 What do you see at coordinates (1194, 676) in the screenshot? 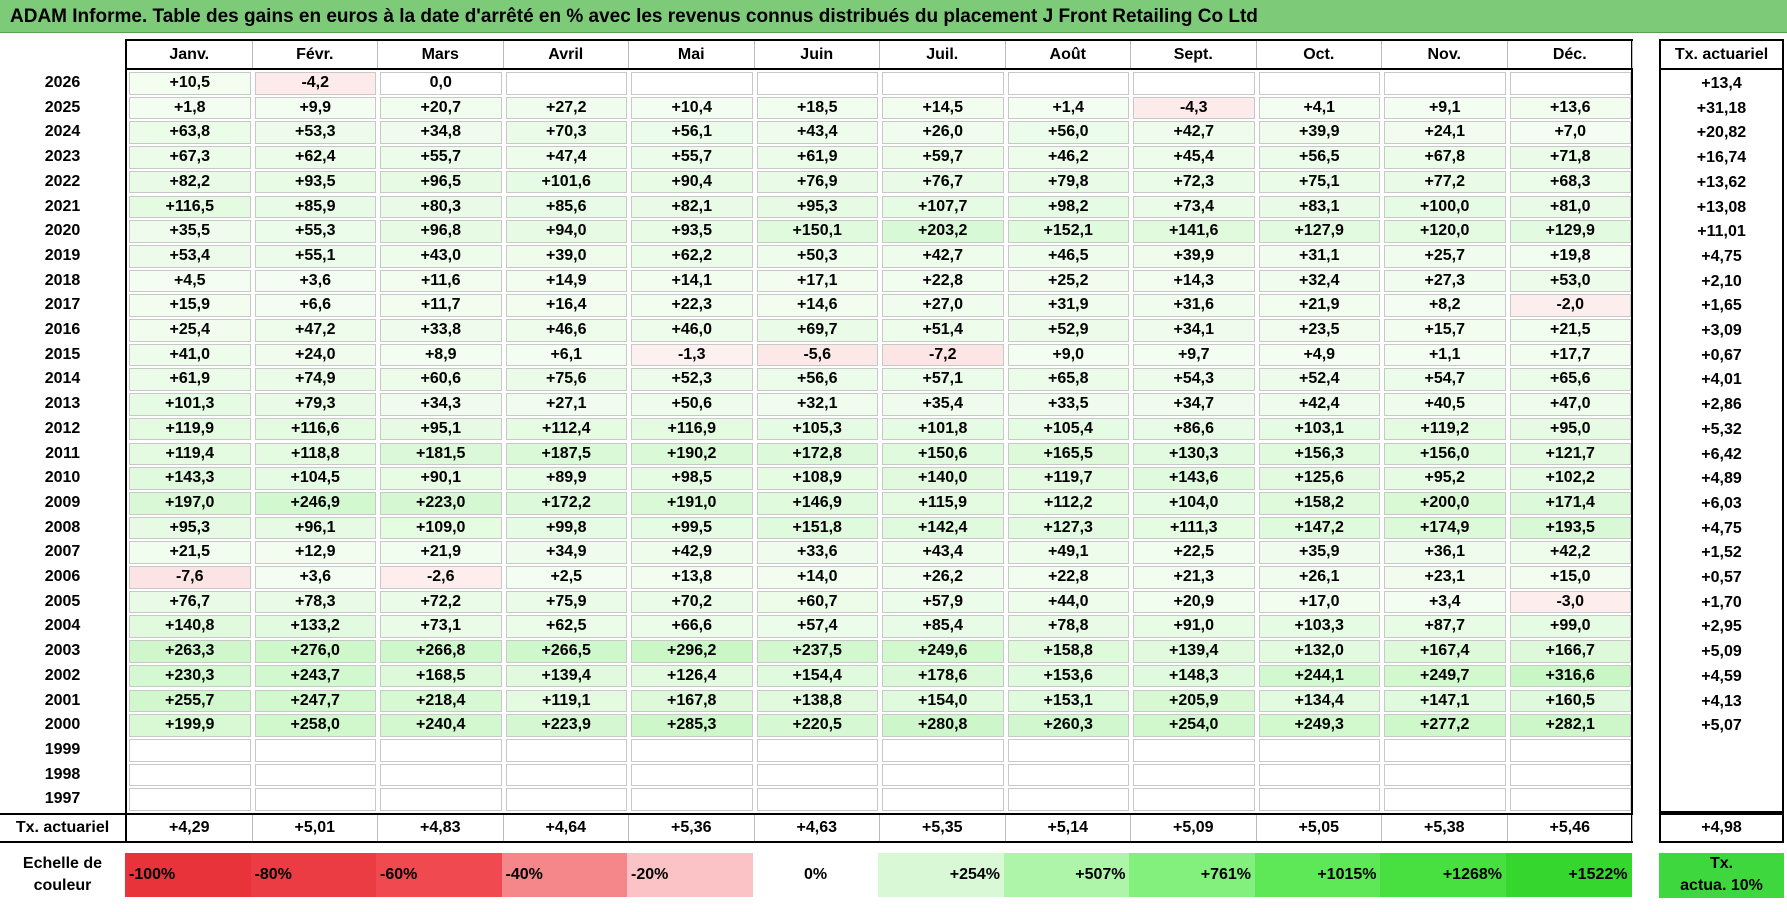
I see `table-cell: +148,3` at bounding box center [1194, 676].